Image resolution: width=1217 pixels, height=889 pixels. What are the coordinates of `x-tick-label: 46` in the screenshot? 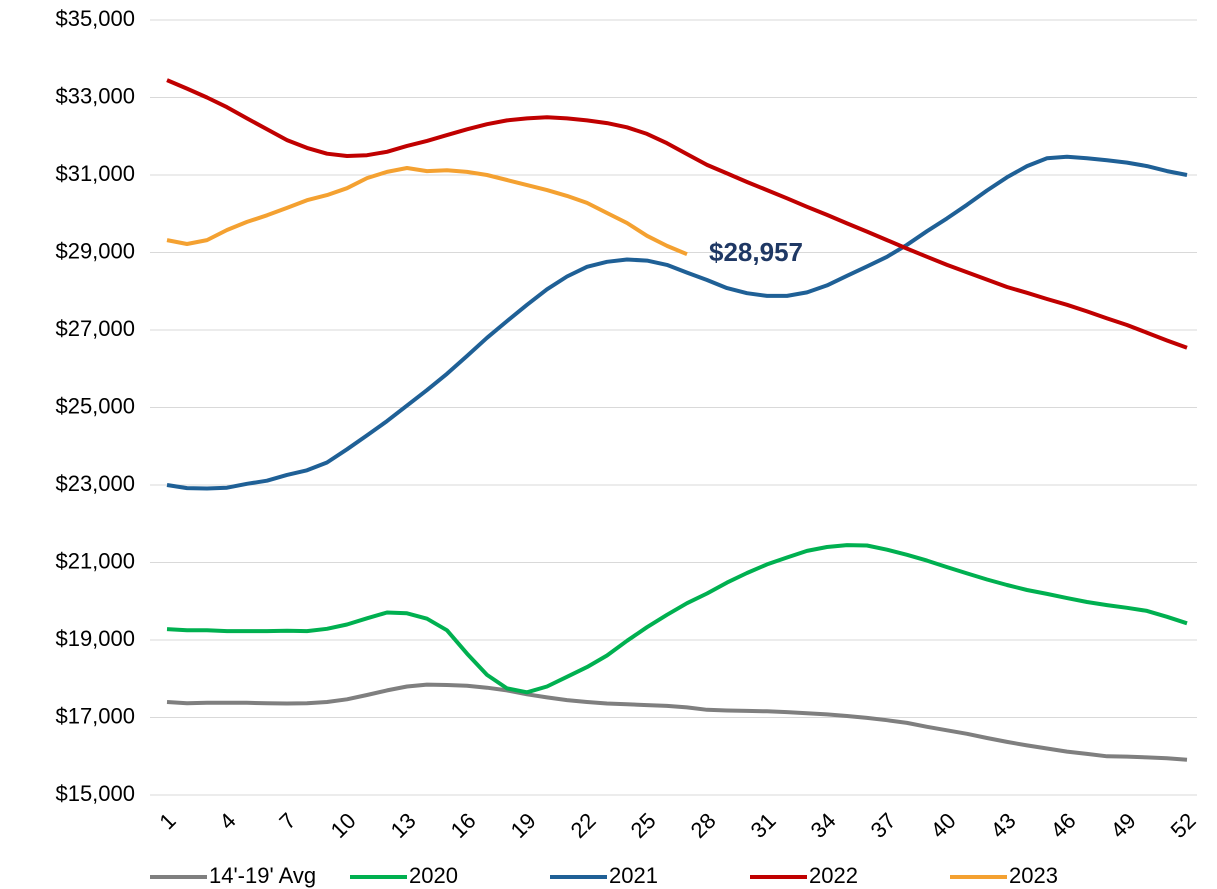 It's located at (1063, 825).